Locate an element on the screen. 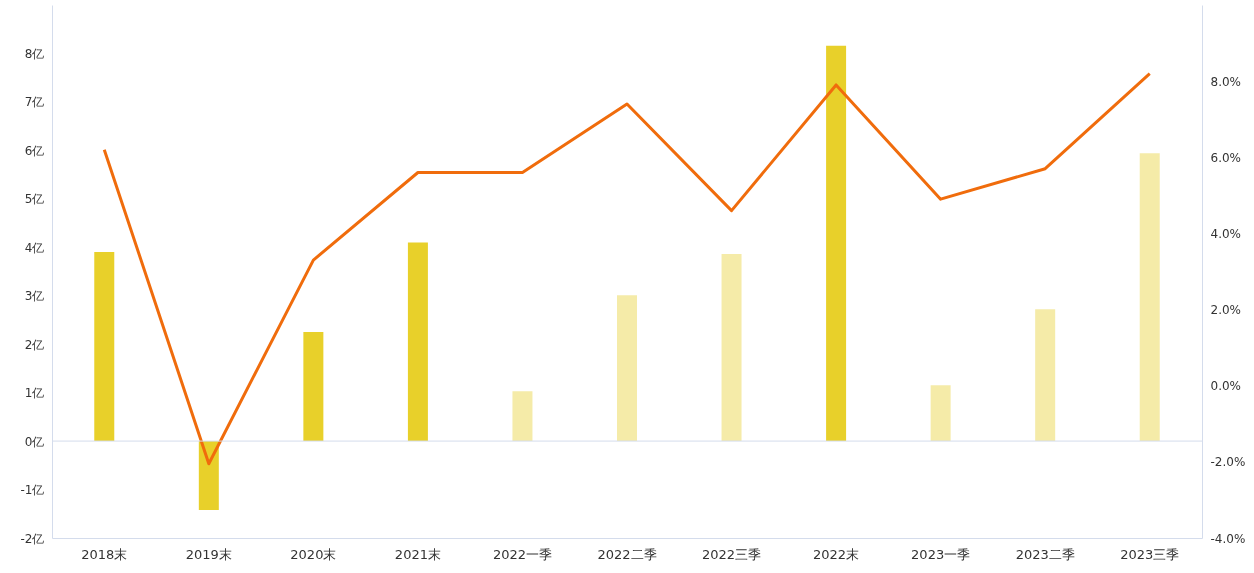 The image size is (1254, 573). y-tick-label: 8亿 is located at coordinates (34, 53).